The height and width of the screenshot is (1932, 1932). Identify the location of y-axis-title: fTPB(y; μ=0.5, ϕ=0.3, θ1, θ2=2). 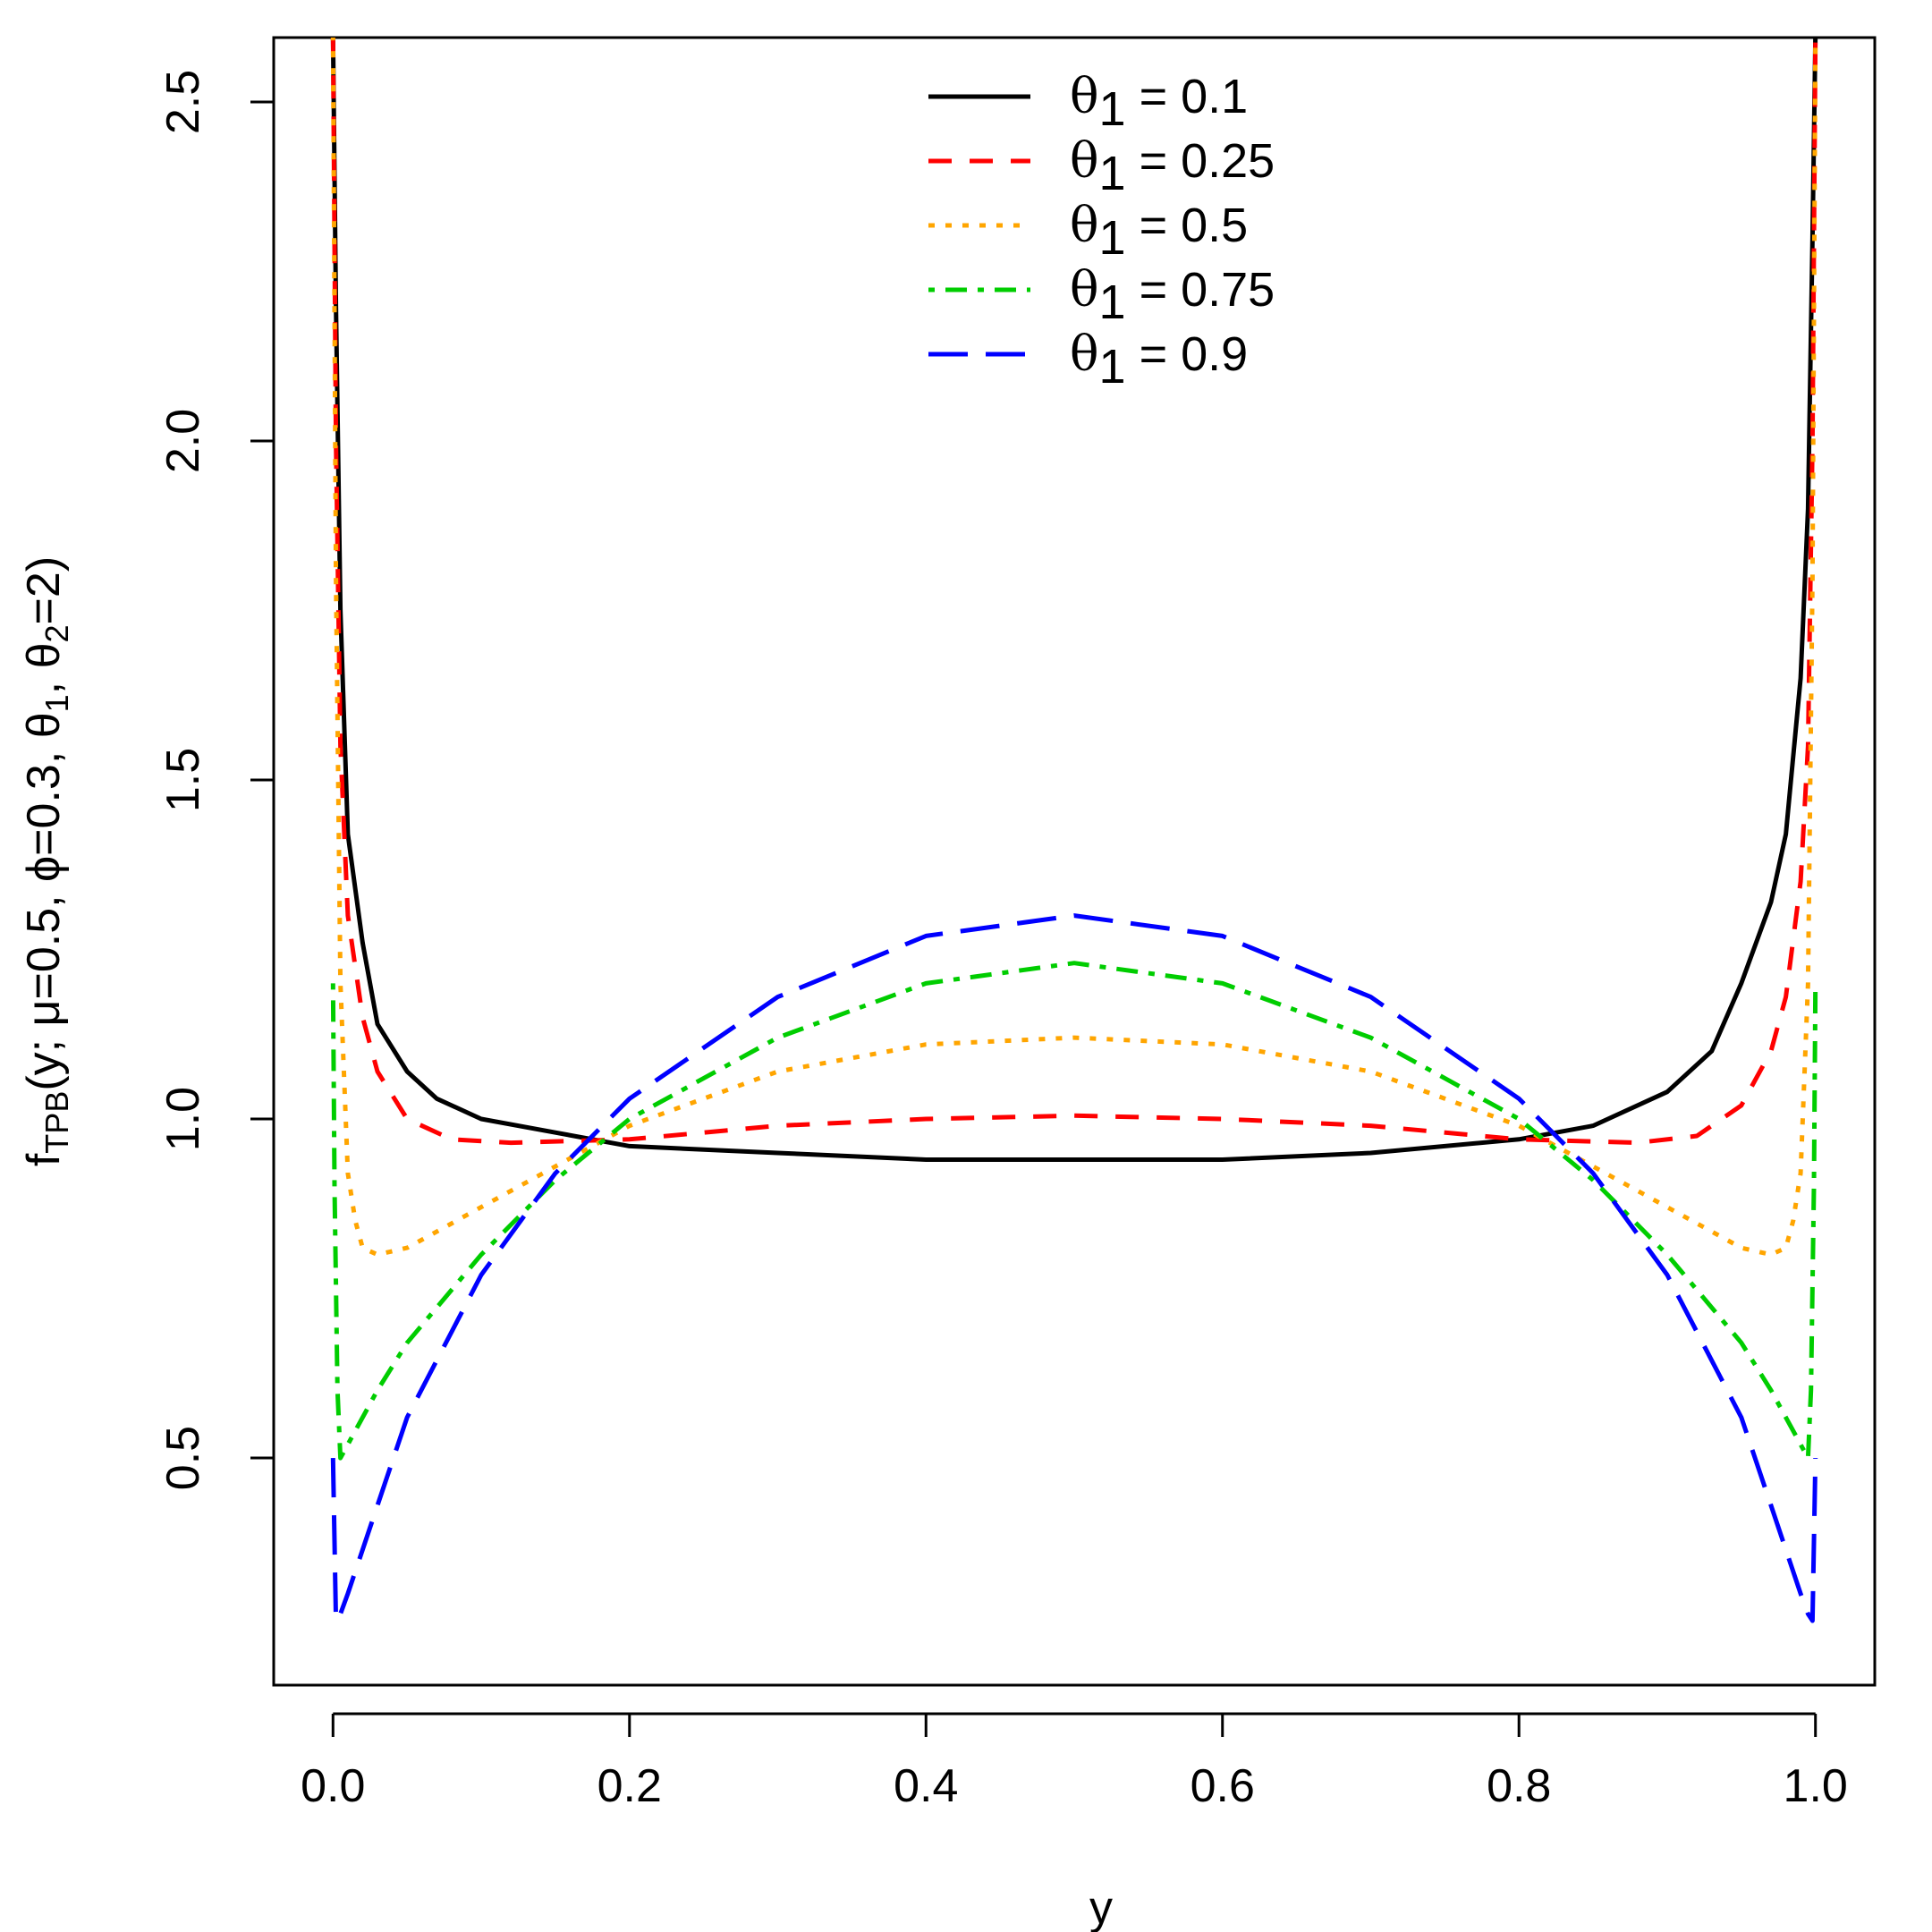
(46, 861).